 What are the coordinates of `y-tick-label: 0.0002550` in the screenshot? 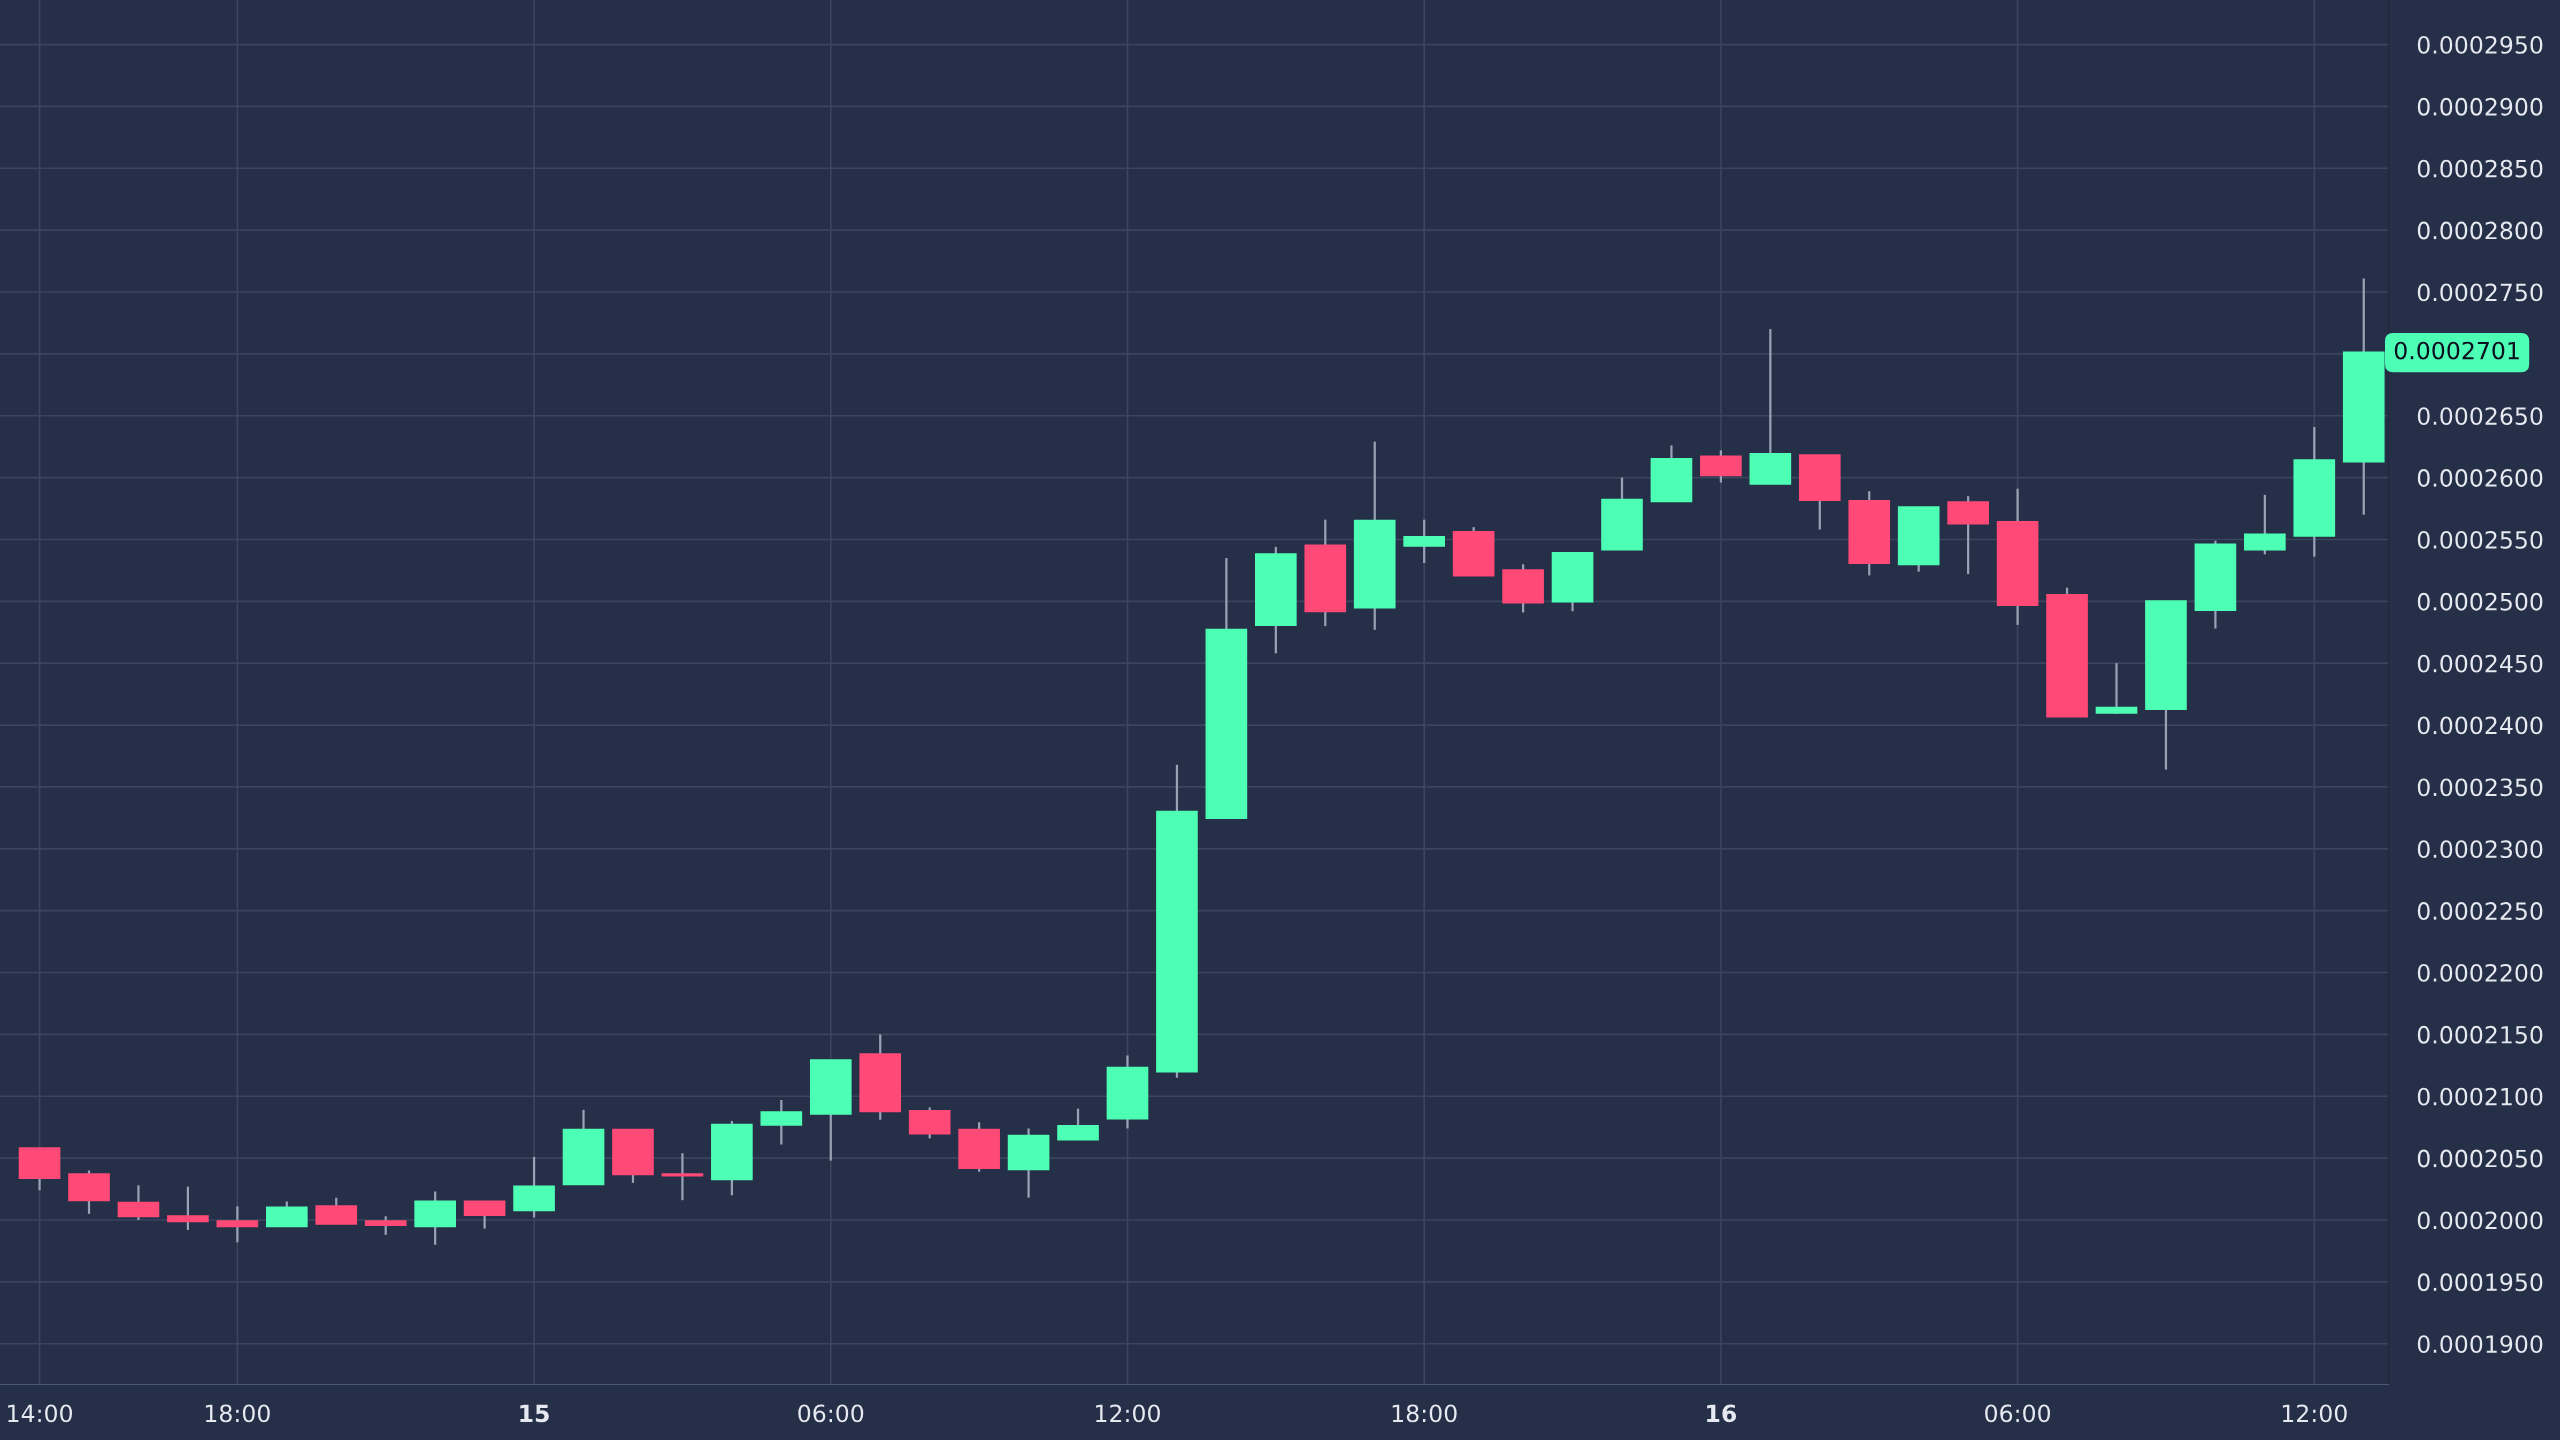 It's located at (2480, 539).